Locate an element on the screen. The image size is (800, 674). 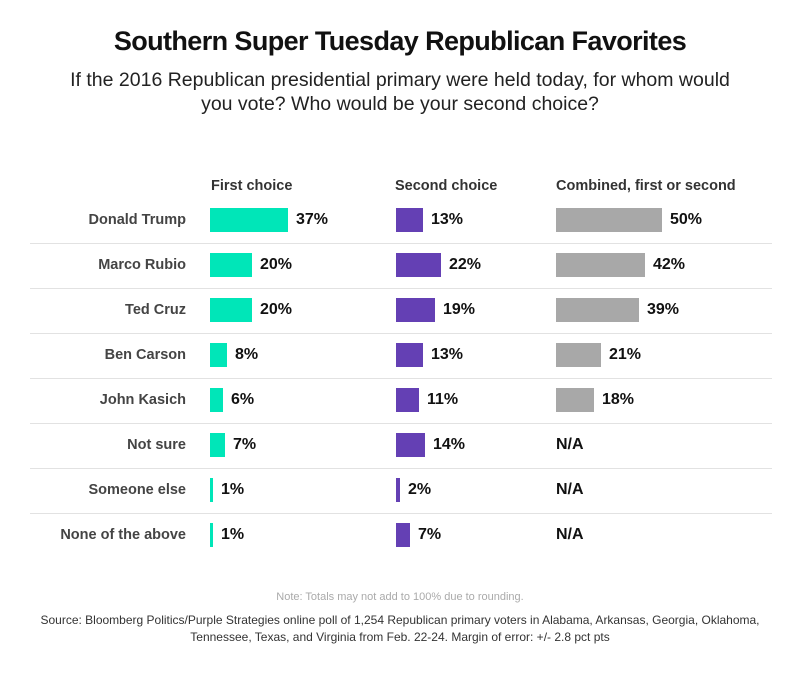
value-label-second-not-sure: 14% is located at coordinates (449, 444).